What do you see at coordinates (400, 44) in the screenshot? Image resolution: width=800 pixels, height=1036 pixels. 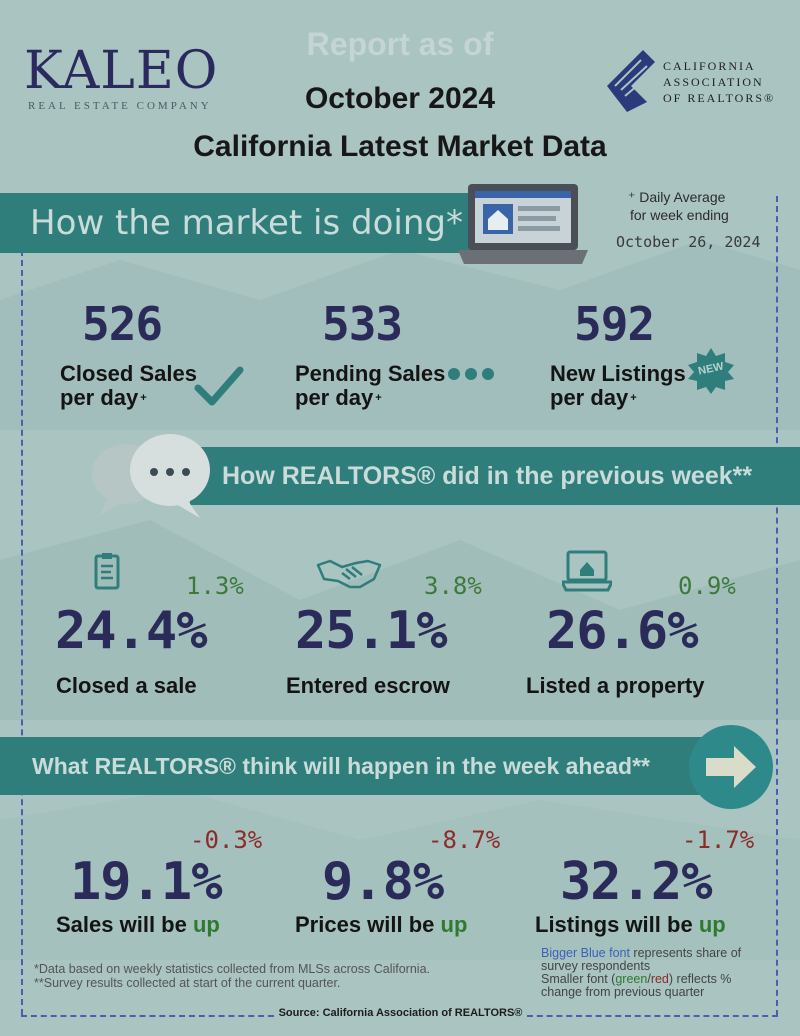 I see `report-as-of: Report as of` at bounding box center [400, 44].